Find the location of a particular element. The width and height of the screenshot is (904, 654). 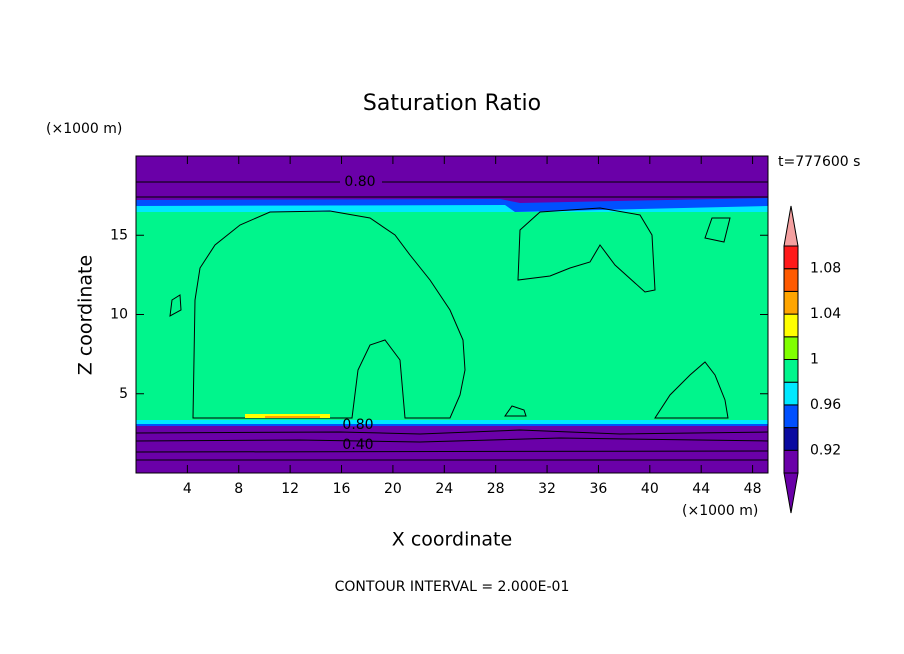

time-label: t=777600 s is located at coordinates (819, 162).